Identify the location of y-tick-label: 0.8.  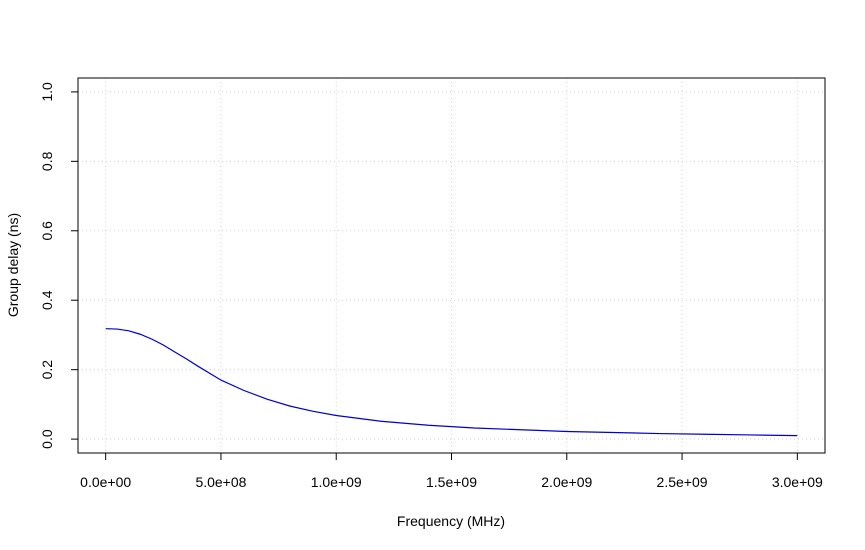
(47, 161).